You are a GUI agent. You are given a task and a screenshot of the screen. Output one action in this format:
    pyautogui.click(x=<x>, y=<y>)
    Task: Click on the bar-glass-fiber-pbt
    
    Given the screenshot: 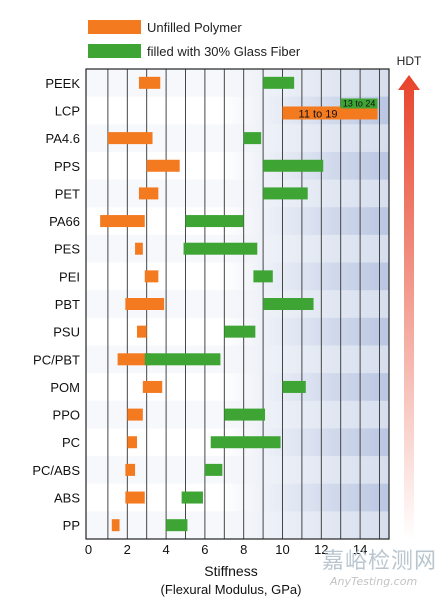 What is the action you would take?
    pyautogui.click(x=288, y=304)
    